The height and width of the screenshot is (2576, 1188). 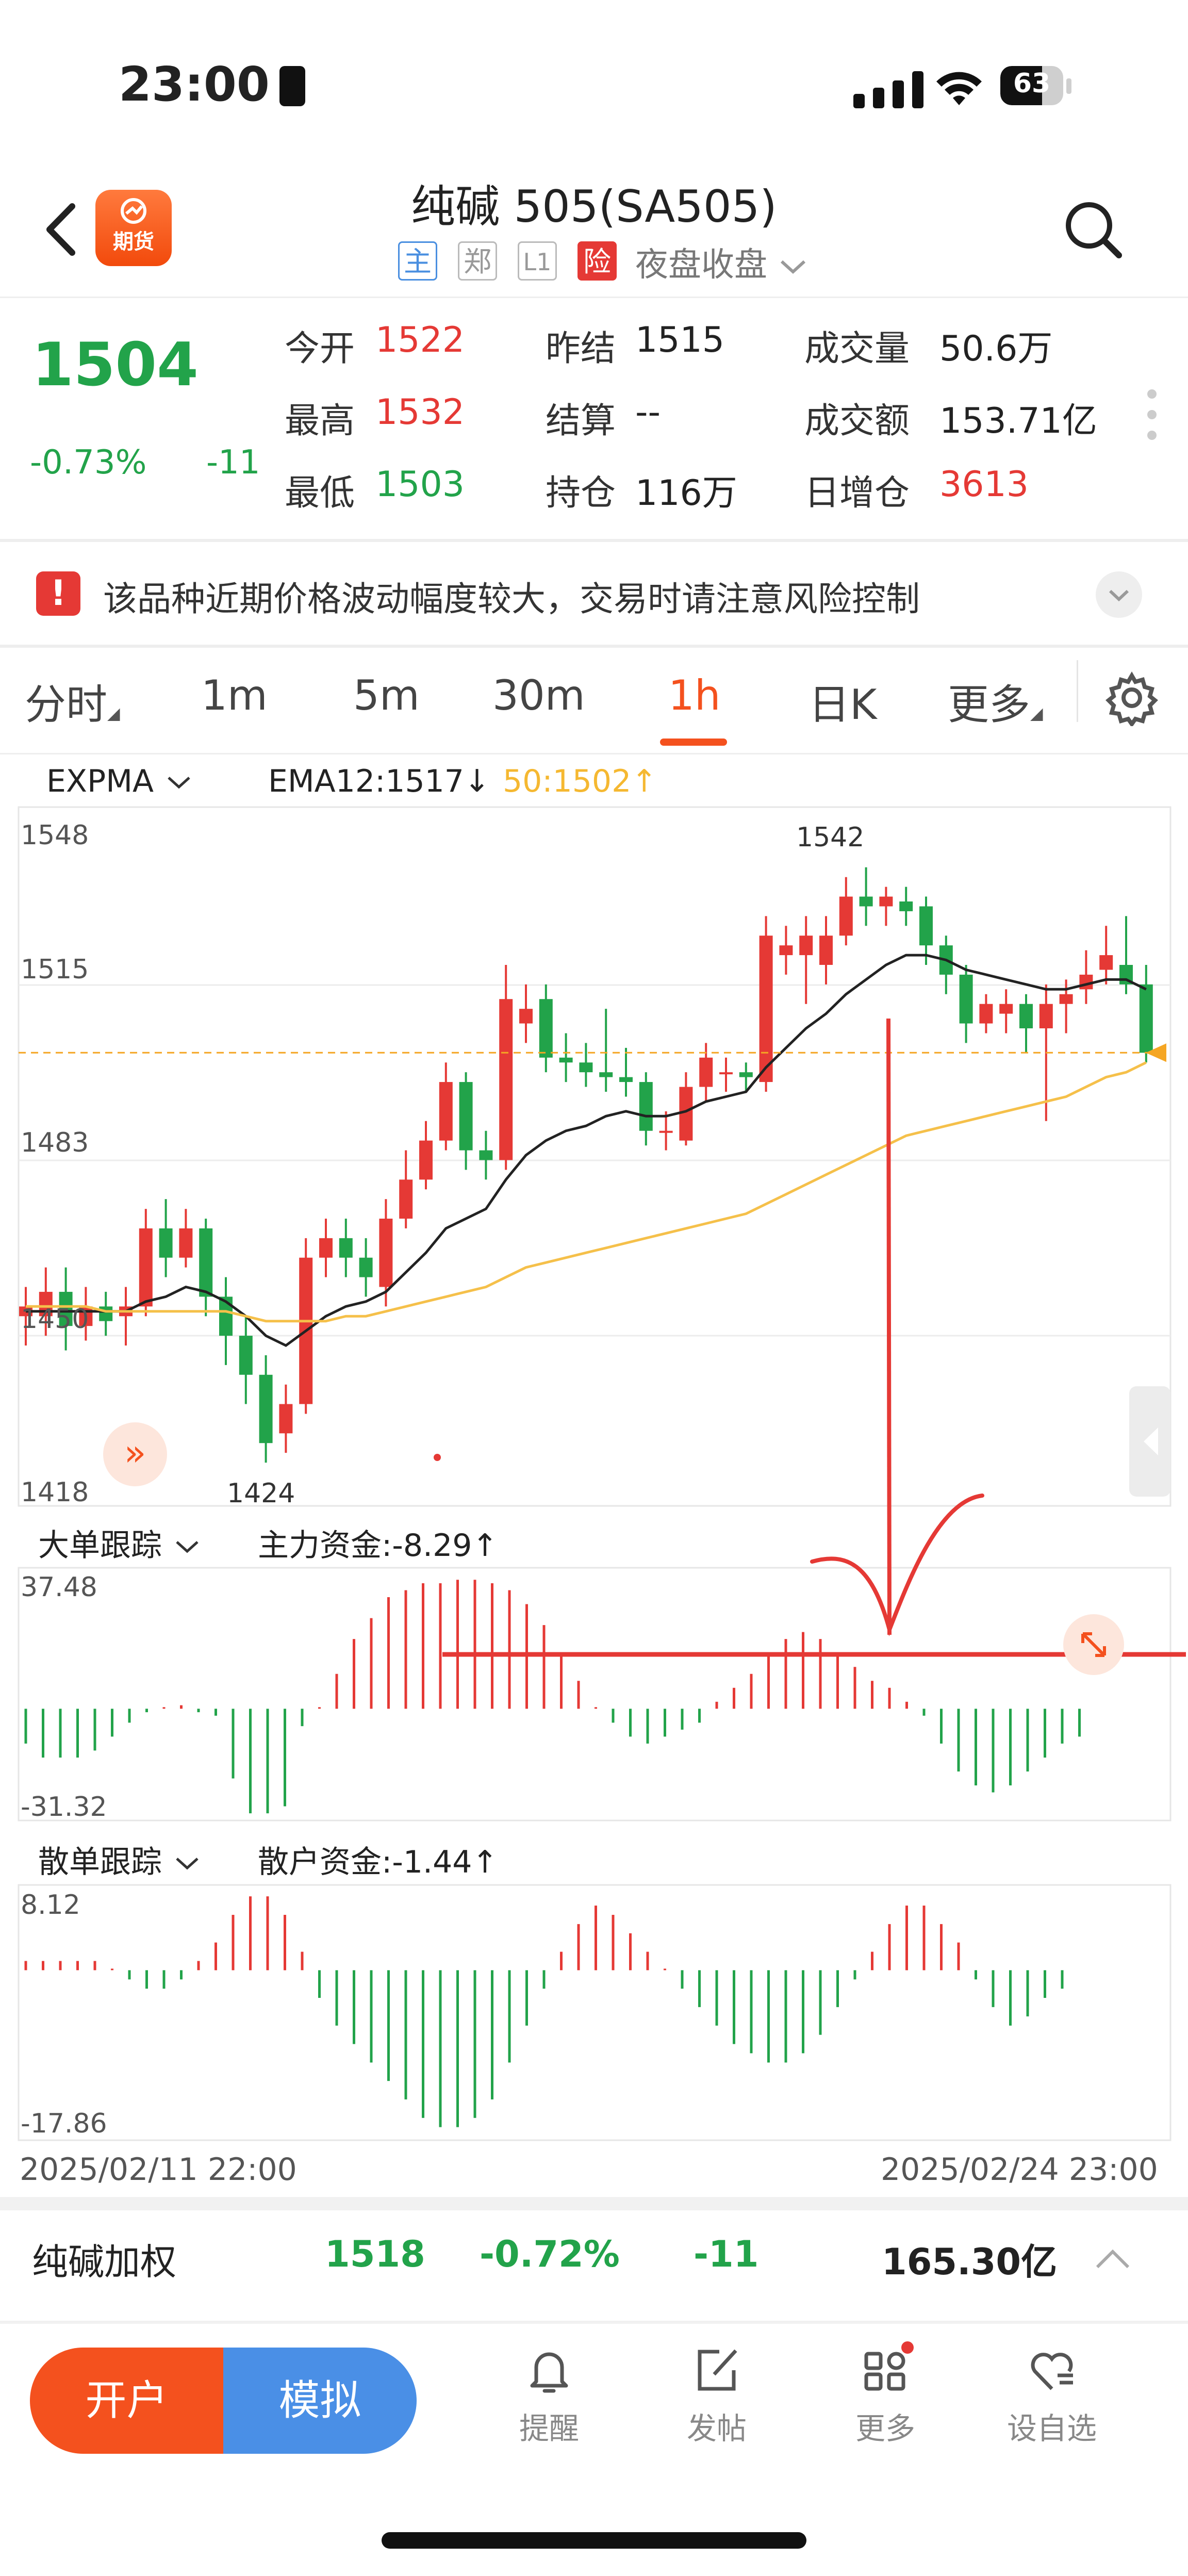 What do you see at coordinates (693, 742) in the screenshot?
I see `active-tab-underline` at bounding box center [693, 742].